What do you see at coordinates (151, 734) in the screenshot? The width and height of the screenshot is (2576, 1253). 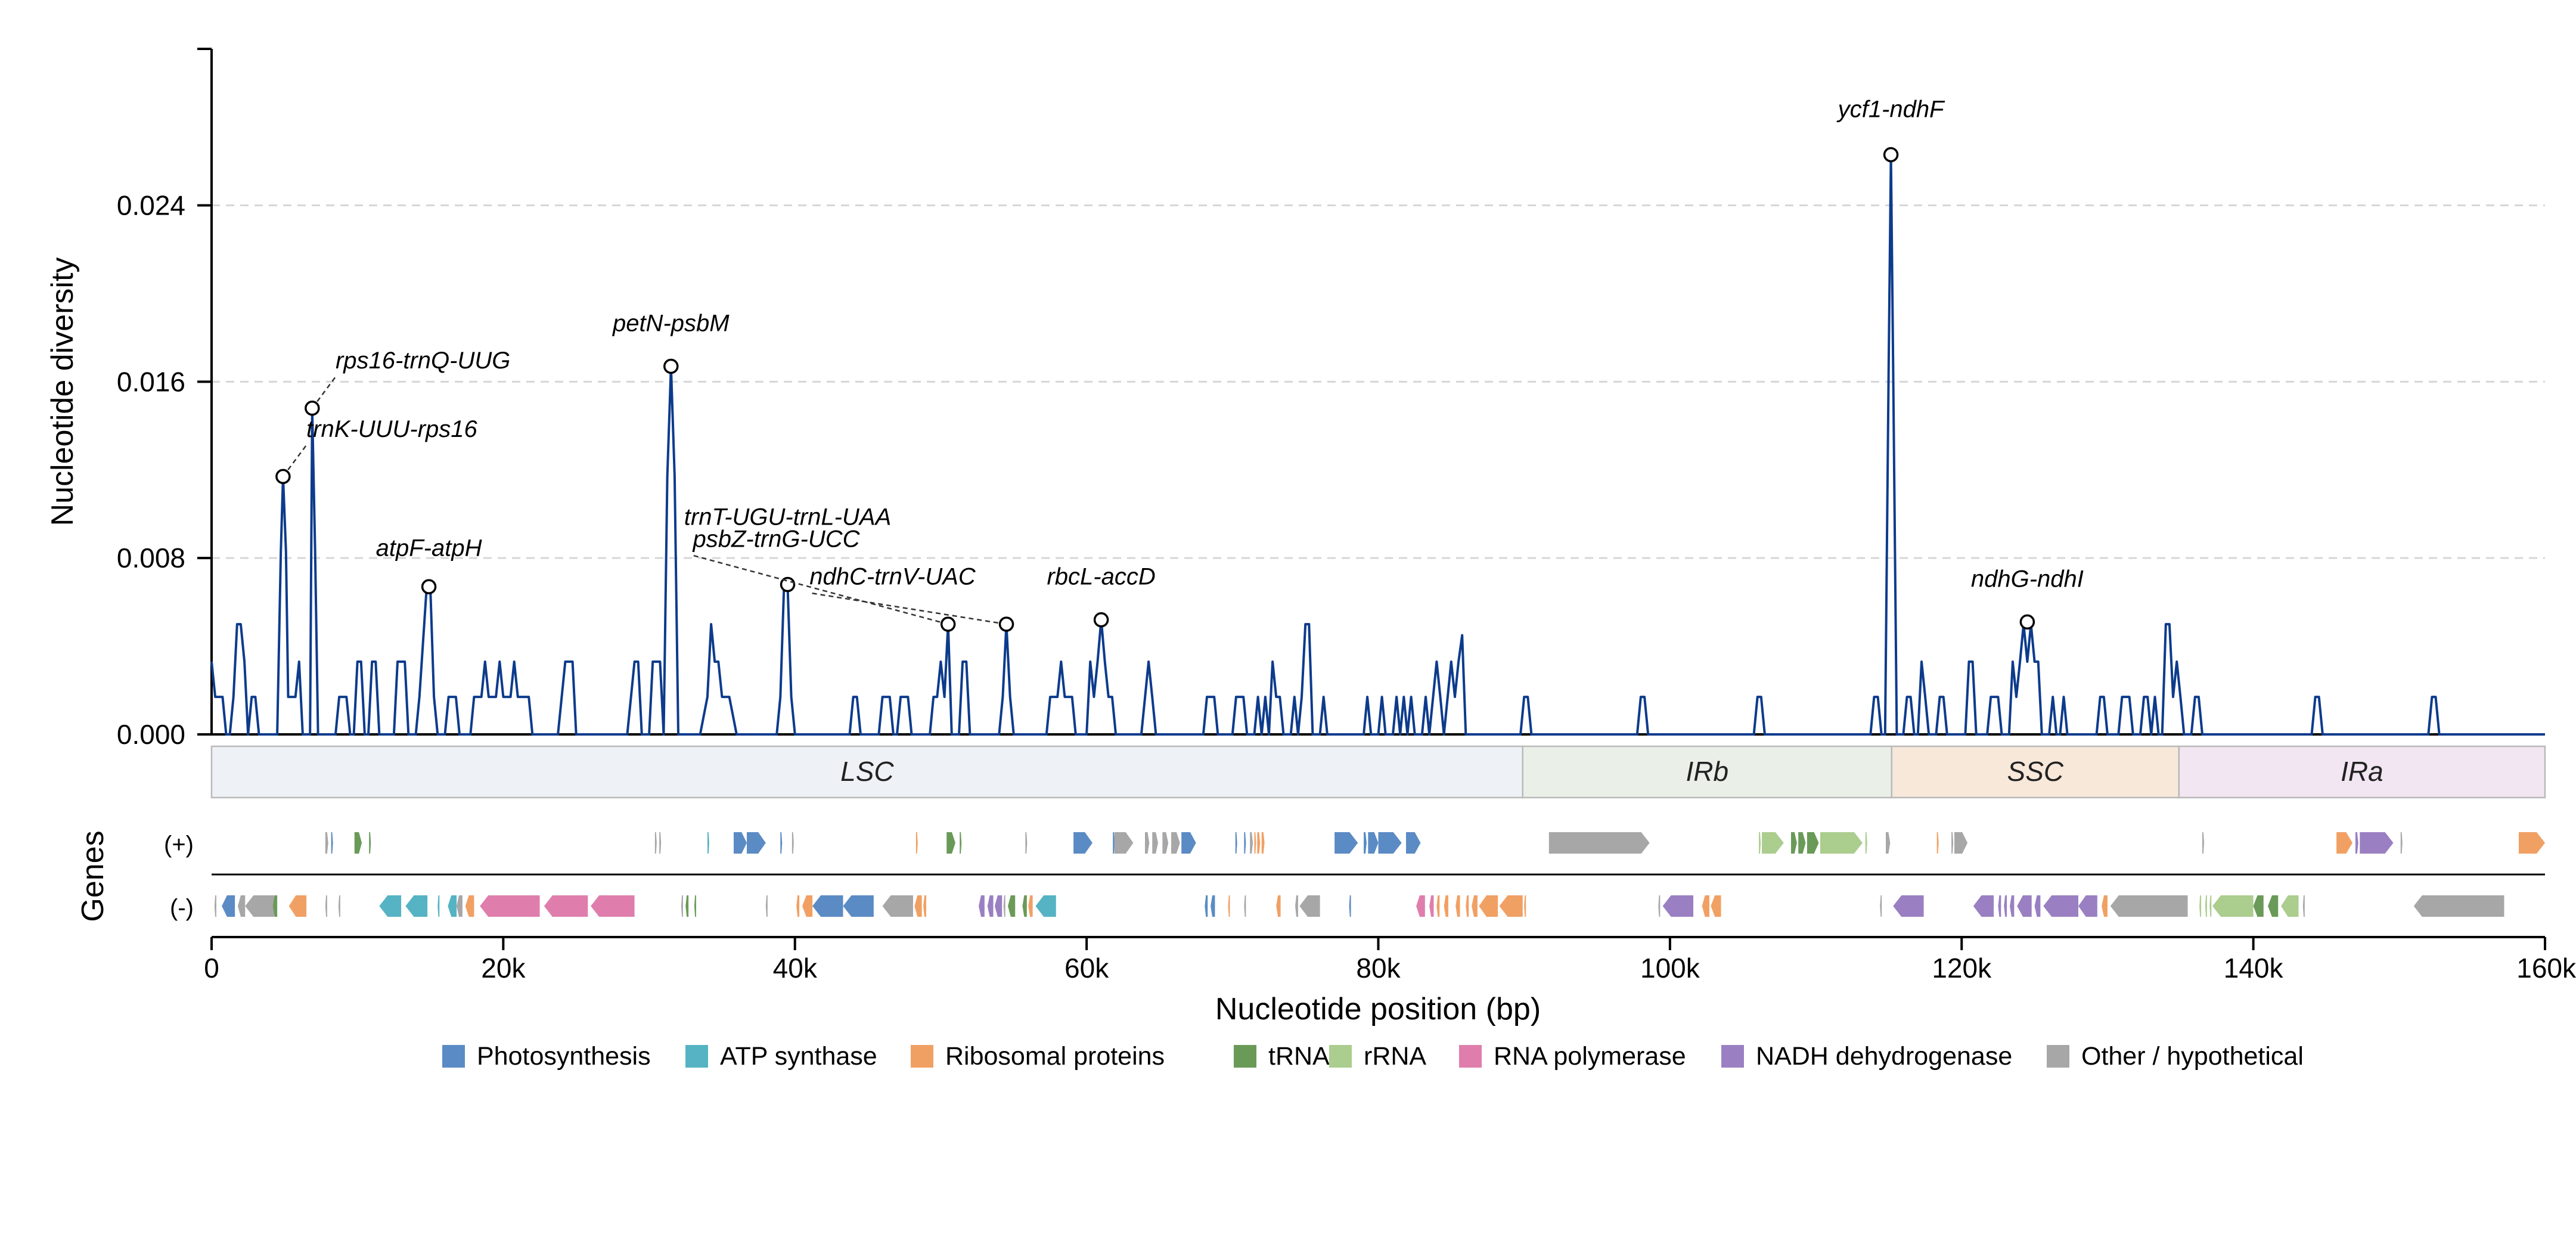 I see `y-tick-label: 0.000` at bounding box center [151, 734].